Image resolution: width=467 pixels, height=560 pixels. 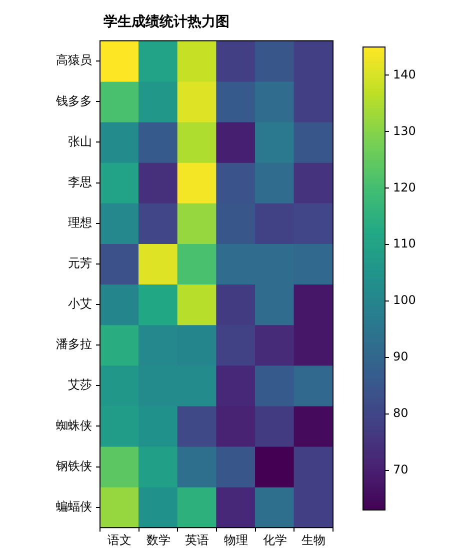 I want to click on color-bar-label: 140, so click(x=404, y=74).